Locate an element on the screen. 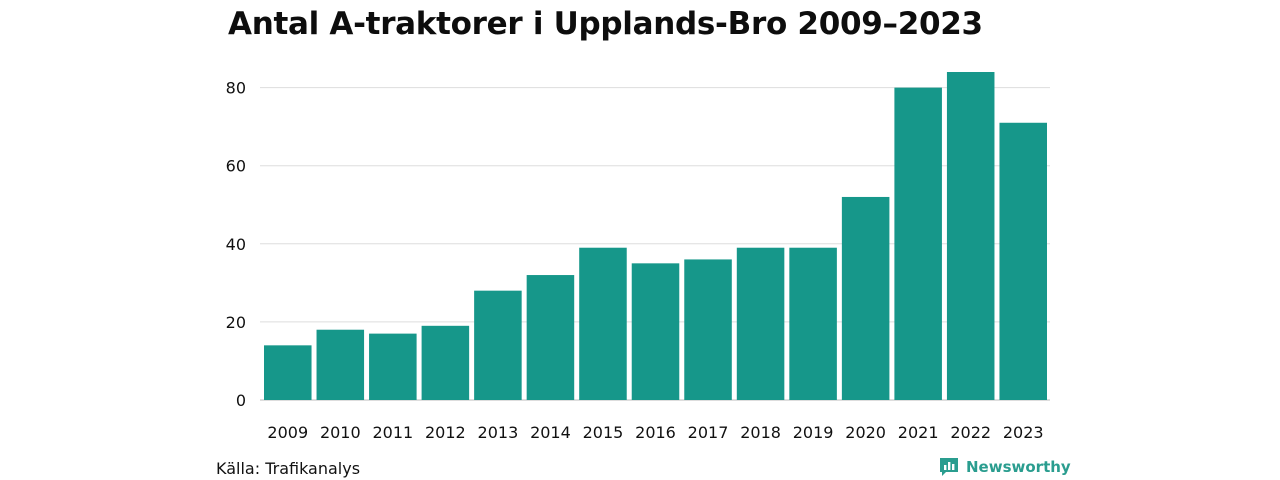  bar-2021 is located at coordinates (918, 243).